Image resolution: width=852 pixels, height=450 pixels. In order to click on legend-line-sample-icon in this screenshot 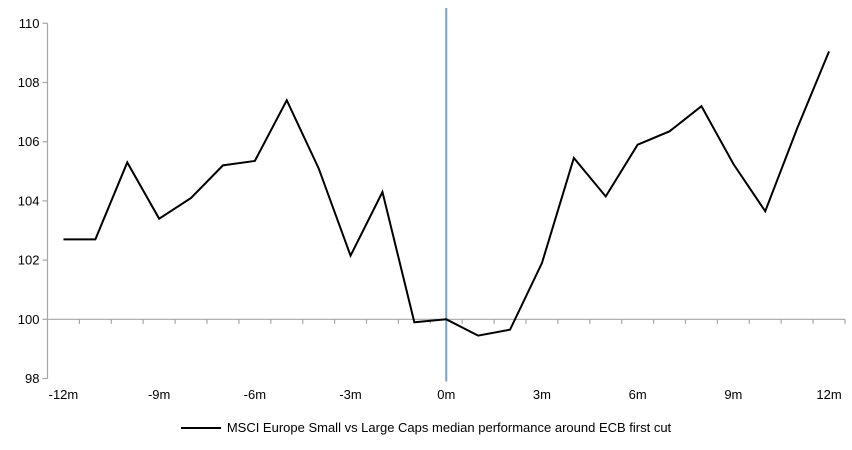, I will do `click(200, 427)`.